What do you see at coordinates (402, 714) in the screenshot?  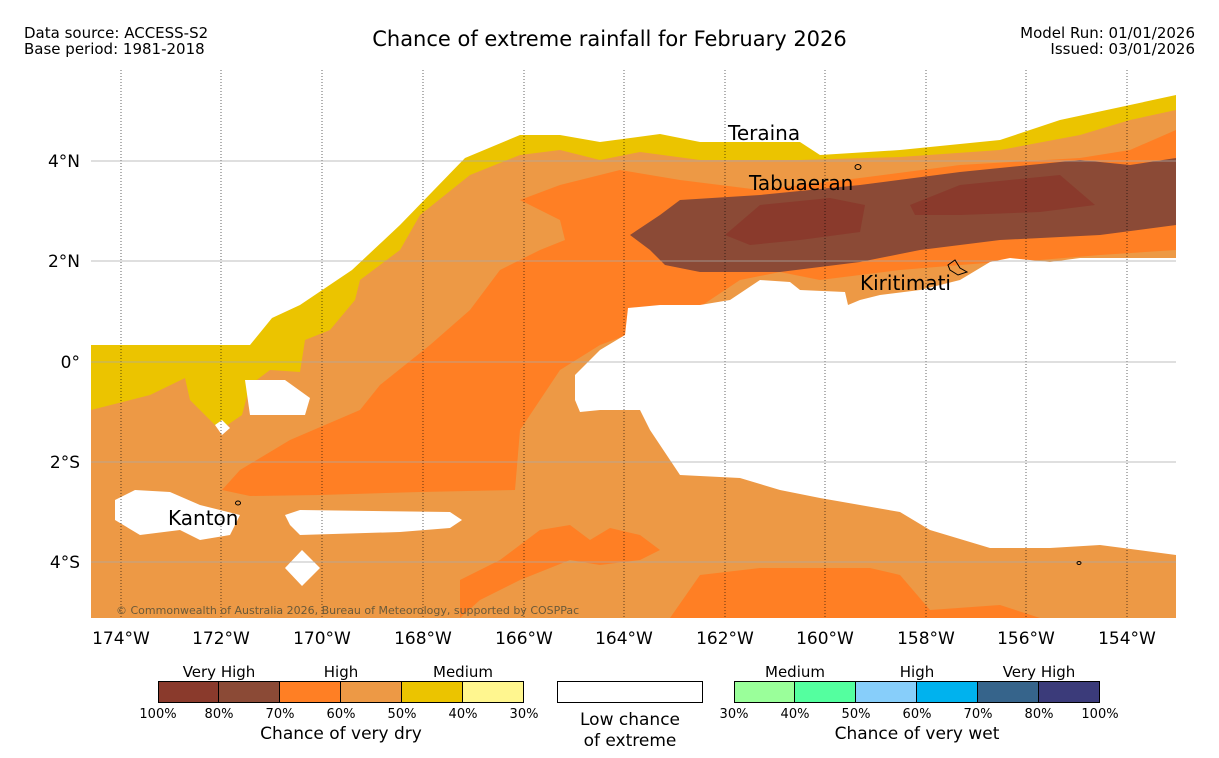 I see `legend-dry-pct: 50%` at bounding box center [402, 714].